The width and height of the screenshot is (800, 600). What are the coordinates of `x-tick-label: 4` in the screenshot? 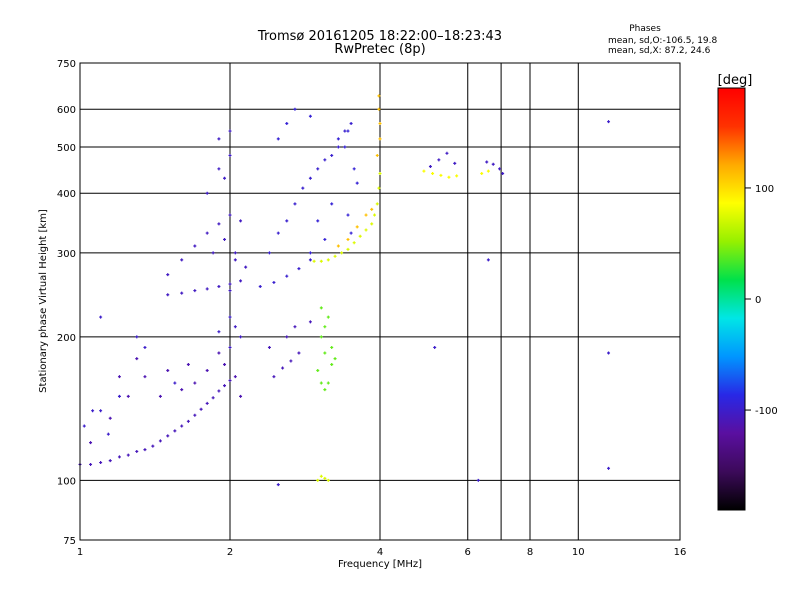 It's located at (380, 552).